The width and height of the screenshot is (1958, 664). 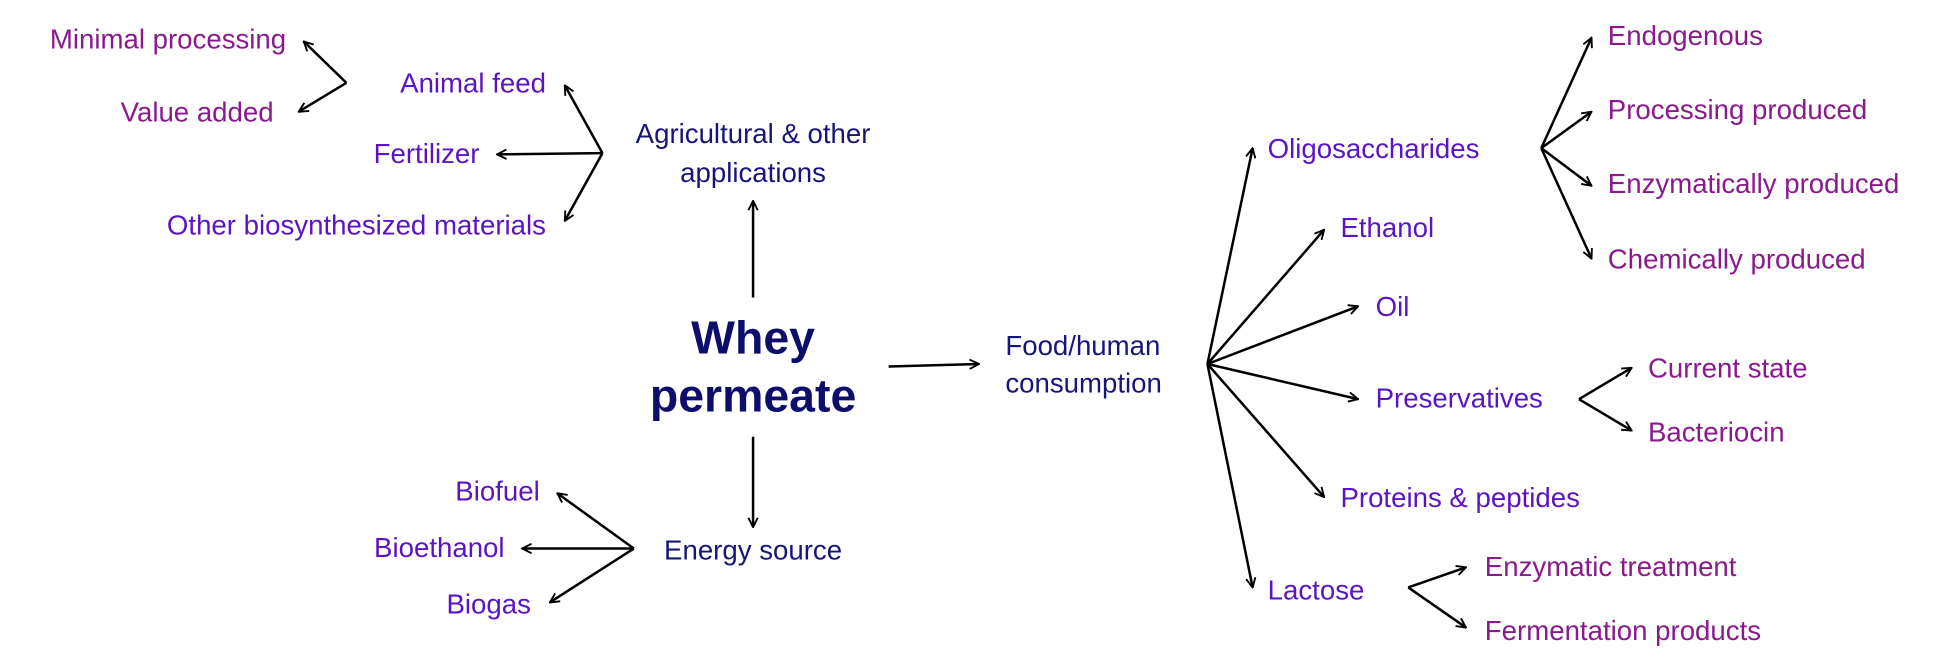 What do you see at coordinates (1716, 432) in the screenshot?
I see `leaf-label: Bacteriocin` at bounding box center [1716, 432].